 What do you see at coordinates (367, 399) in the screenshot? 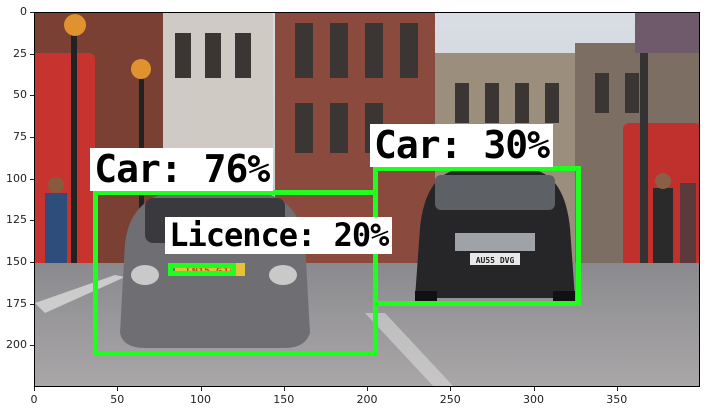
I see `x-tick-label: 200` at bounding box center [367, 399].